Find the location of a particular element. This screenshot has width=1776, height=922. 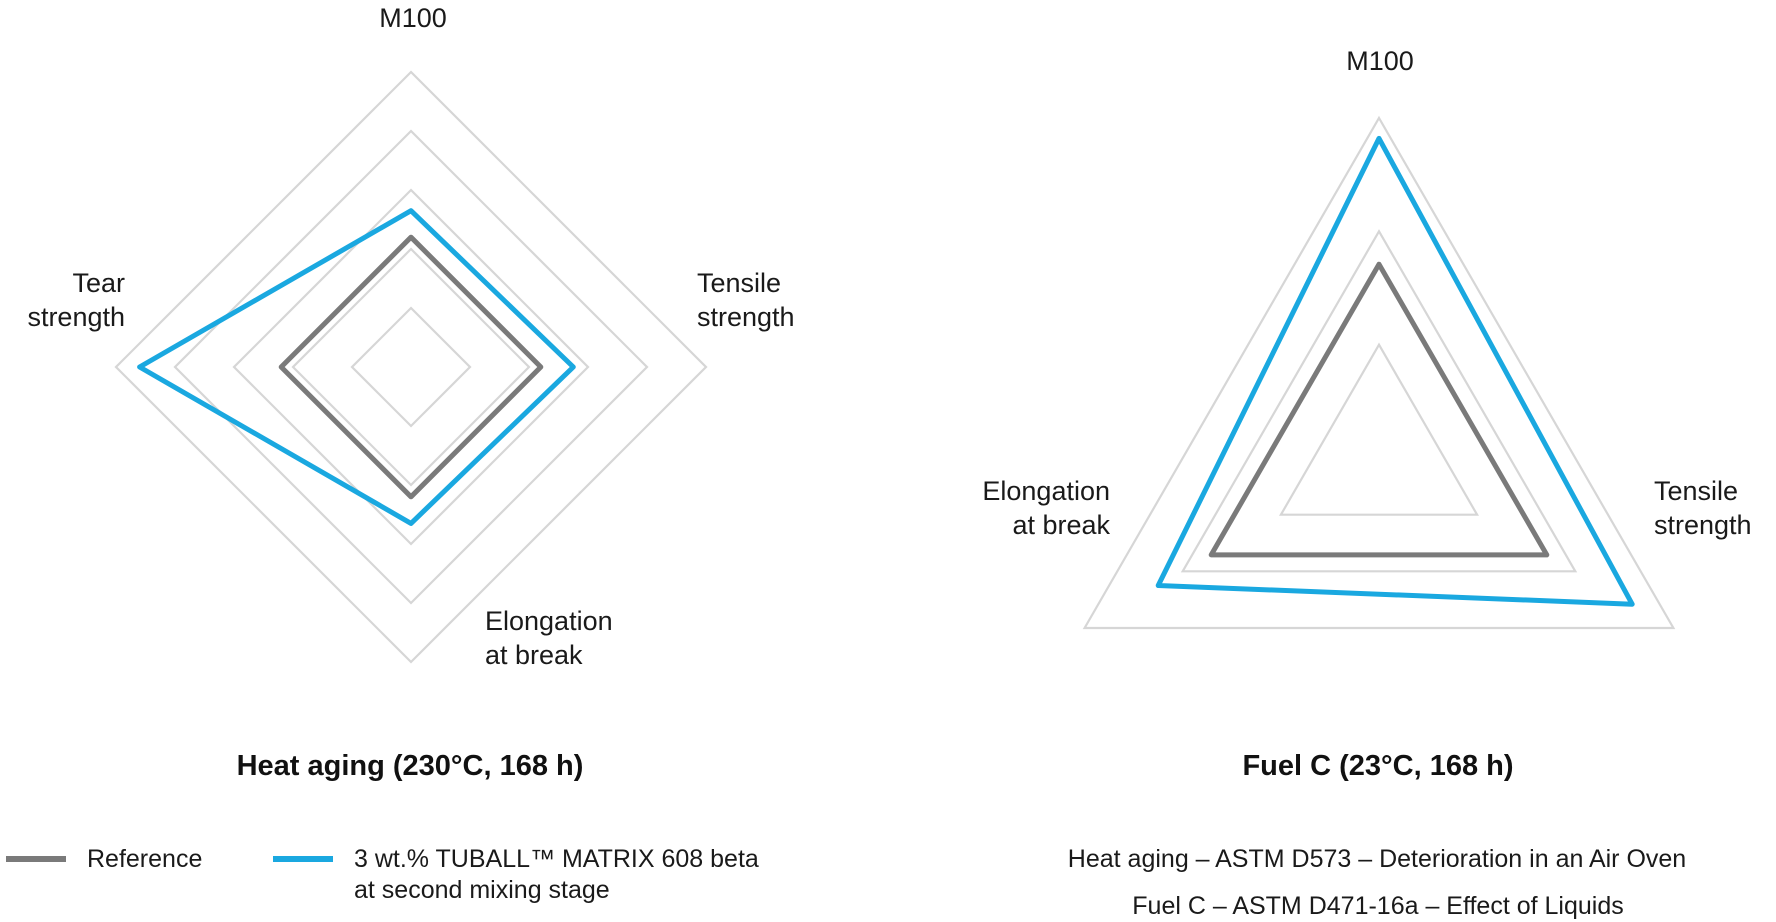

fuel-c-series-tuball is located at coordinates (1395, 371).